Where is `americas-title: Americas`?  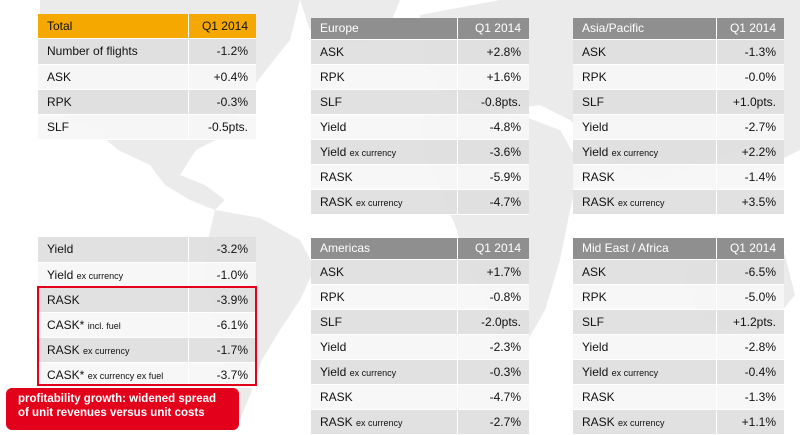 americas-title: Americas is located at coordinates (384, 249).